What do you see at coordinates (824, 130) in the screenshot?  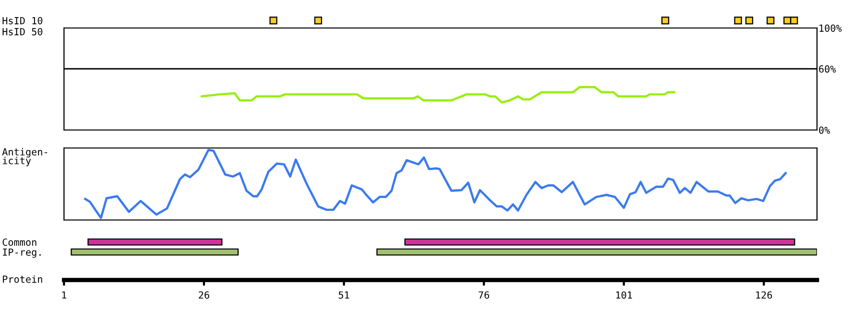 I see `y-tick-label: 0%` at bounding box center [824, 130].